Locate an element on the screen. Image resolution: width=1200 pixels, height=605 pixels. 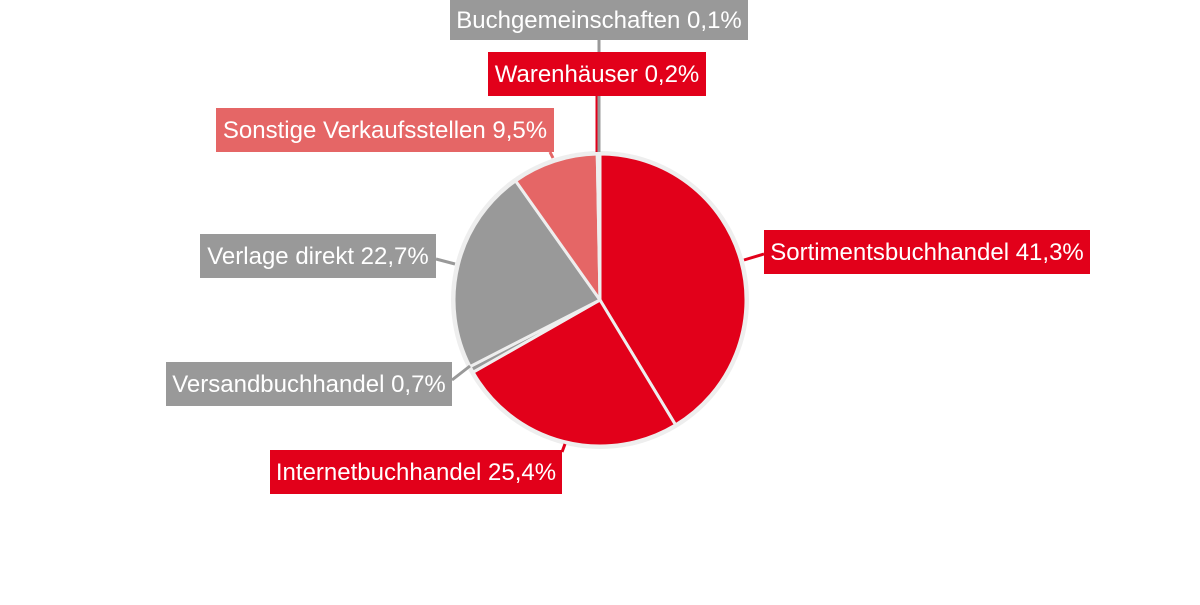
data-label: Sonstige Verkaufsstellen 9,5% is located at coordinates (385, 130).